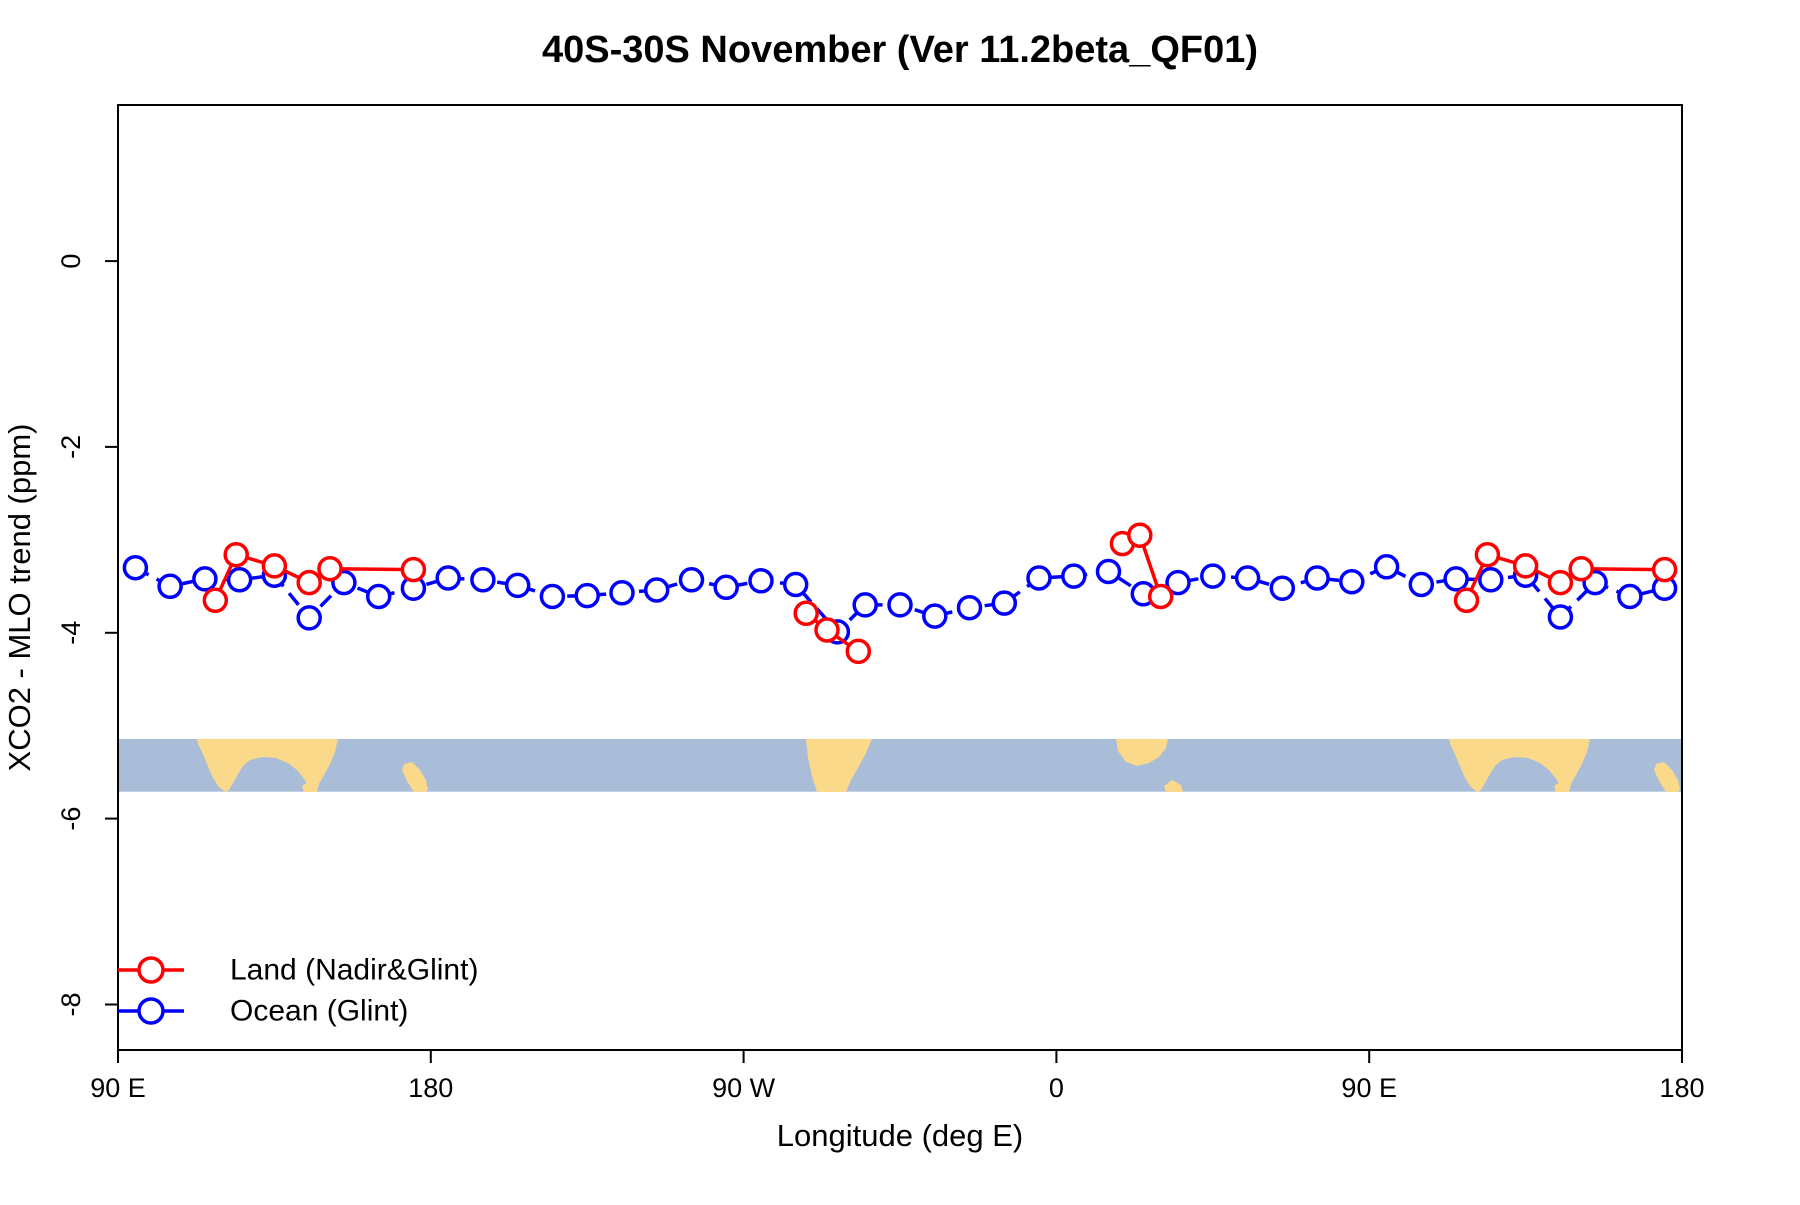  Describe the element at coordinates (319, 1011) in the screenshot. I see `legend-label: Ocean (Glint)` at that location.